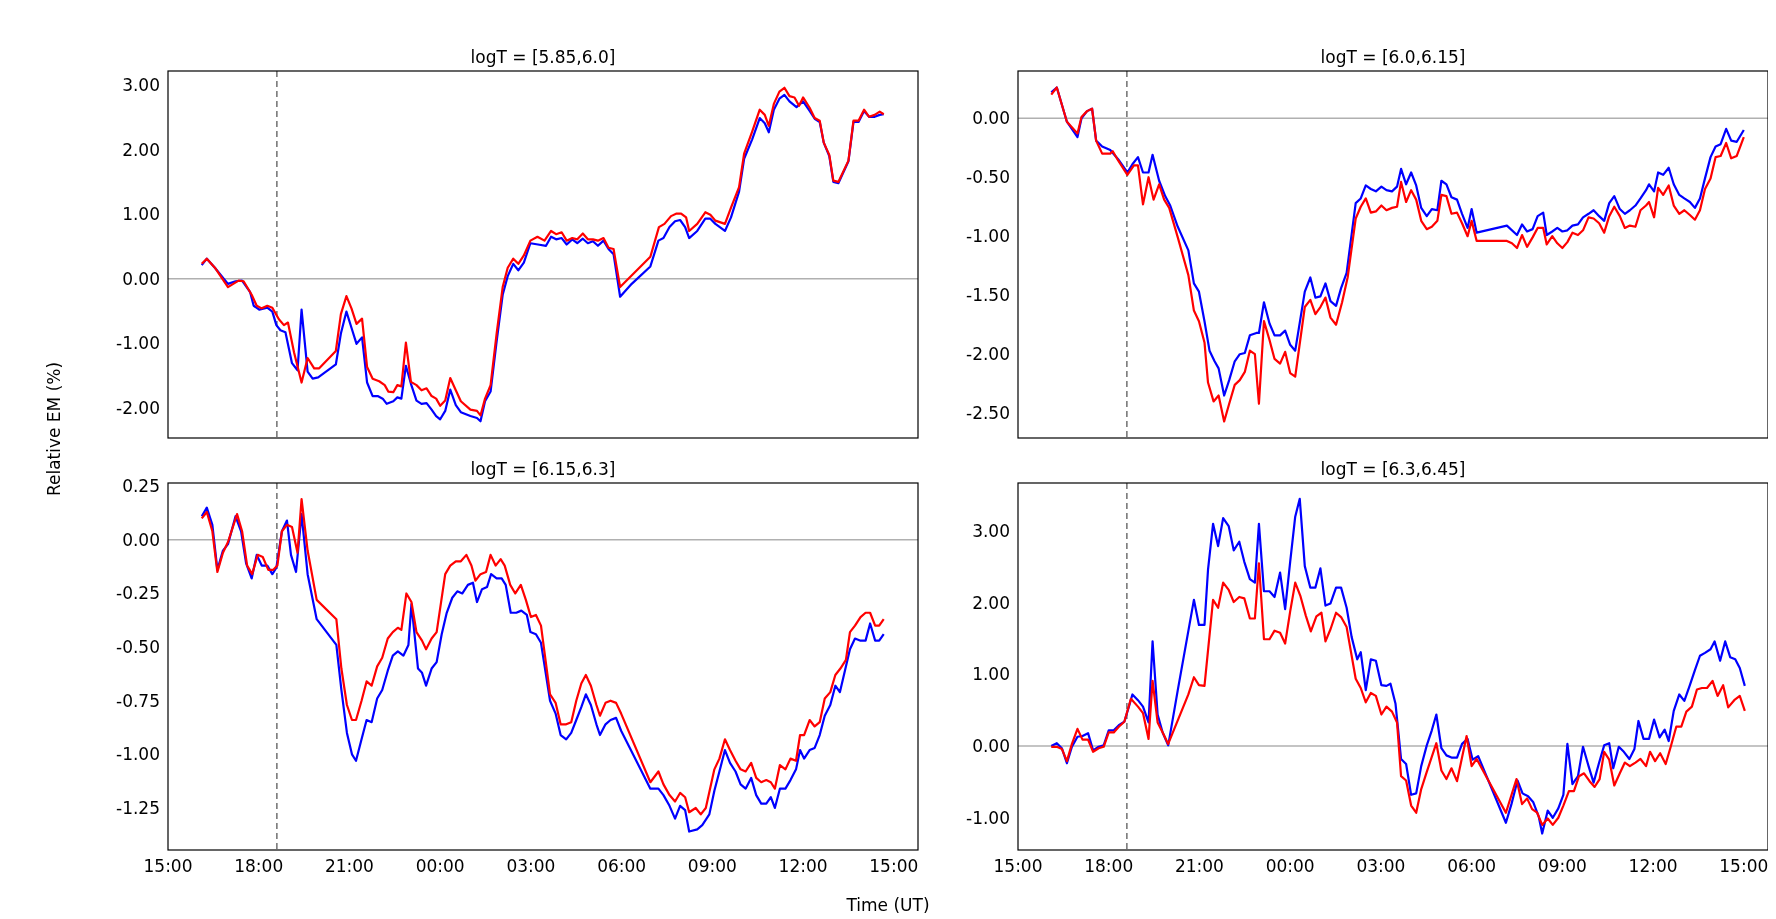 The image size is (1776, 919). What do you see at coordinates (1393, 469) in the screenshot?
I see `chart-title: logT = [6.3,6.45]` at bounding box center [1393, 469].